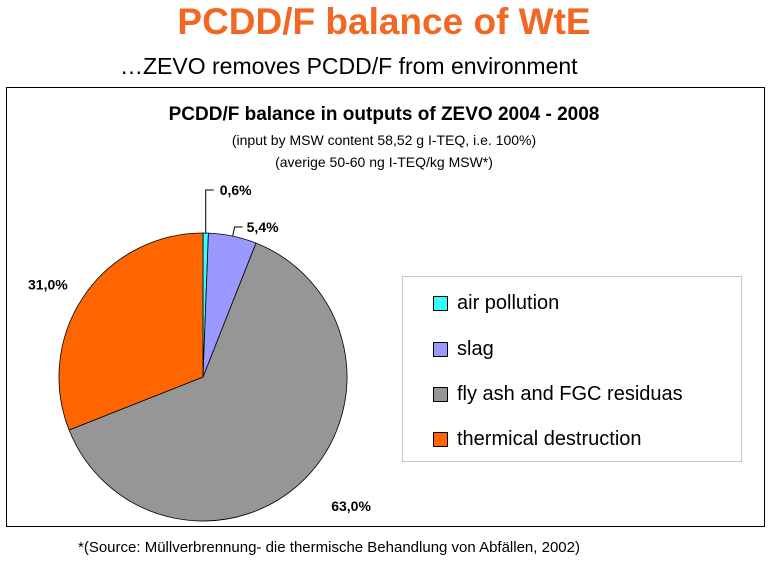 Image resolution: width=768 pixels, height=566 pixels. What do you see at coordinates (263, 227) in the screenshot?
I see `data-label-slag: 5,4%` at bounding box center [263, 227].